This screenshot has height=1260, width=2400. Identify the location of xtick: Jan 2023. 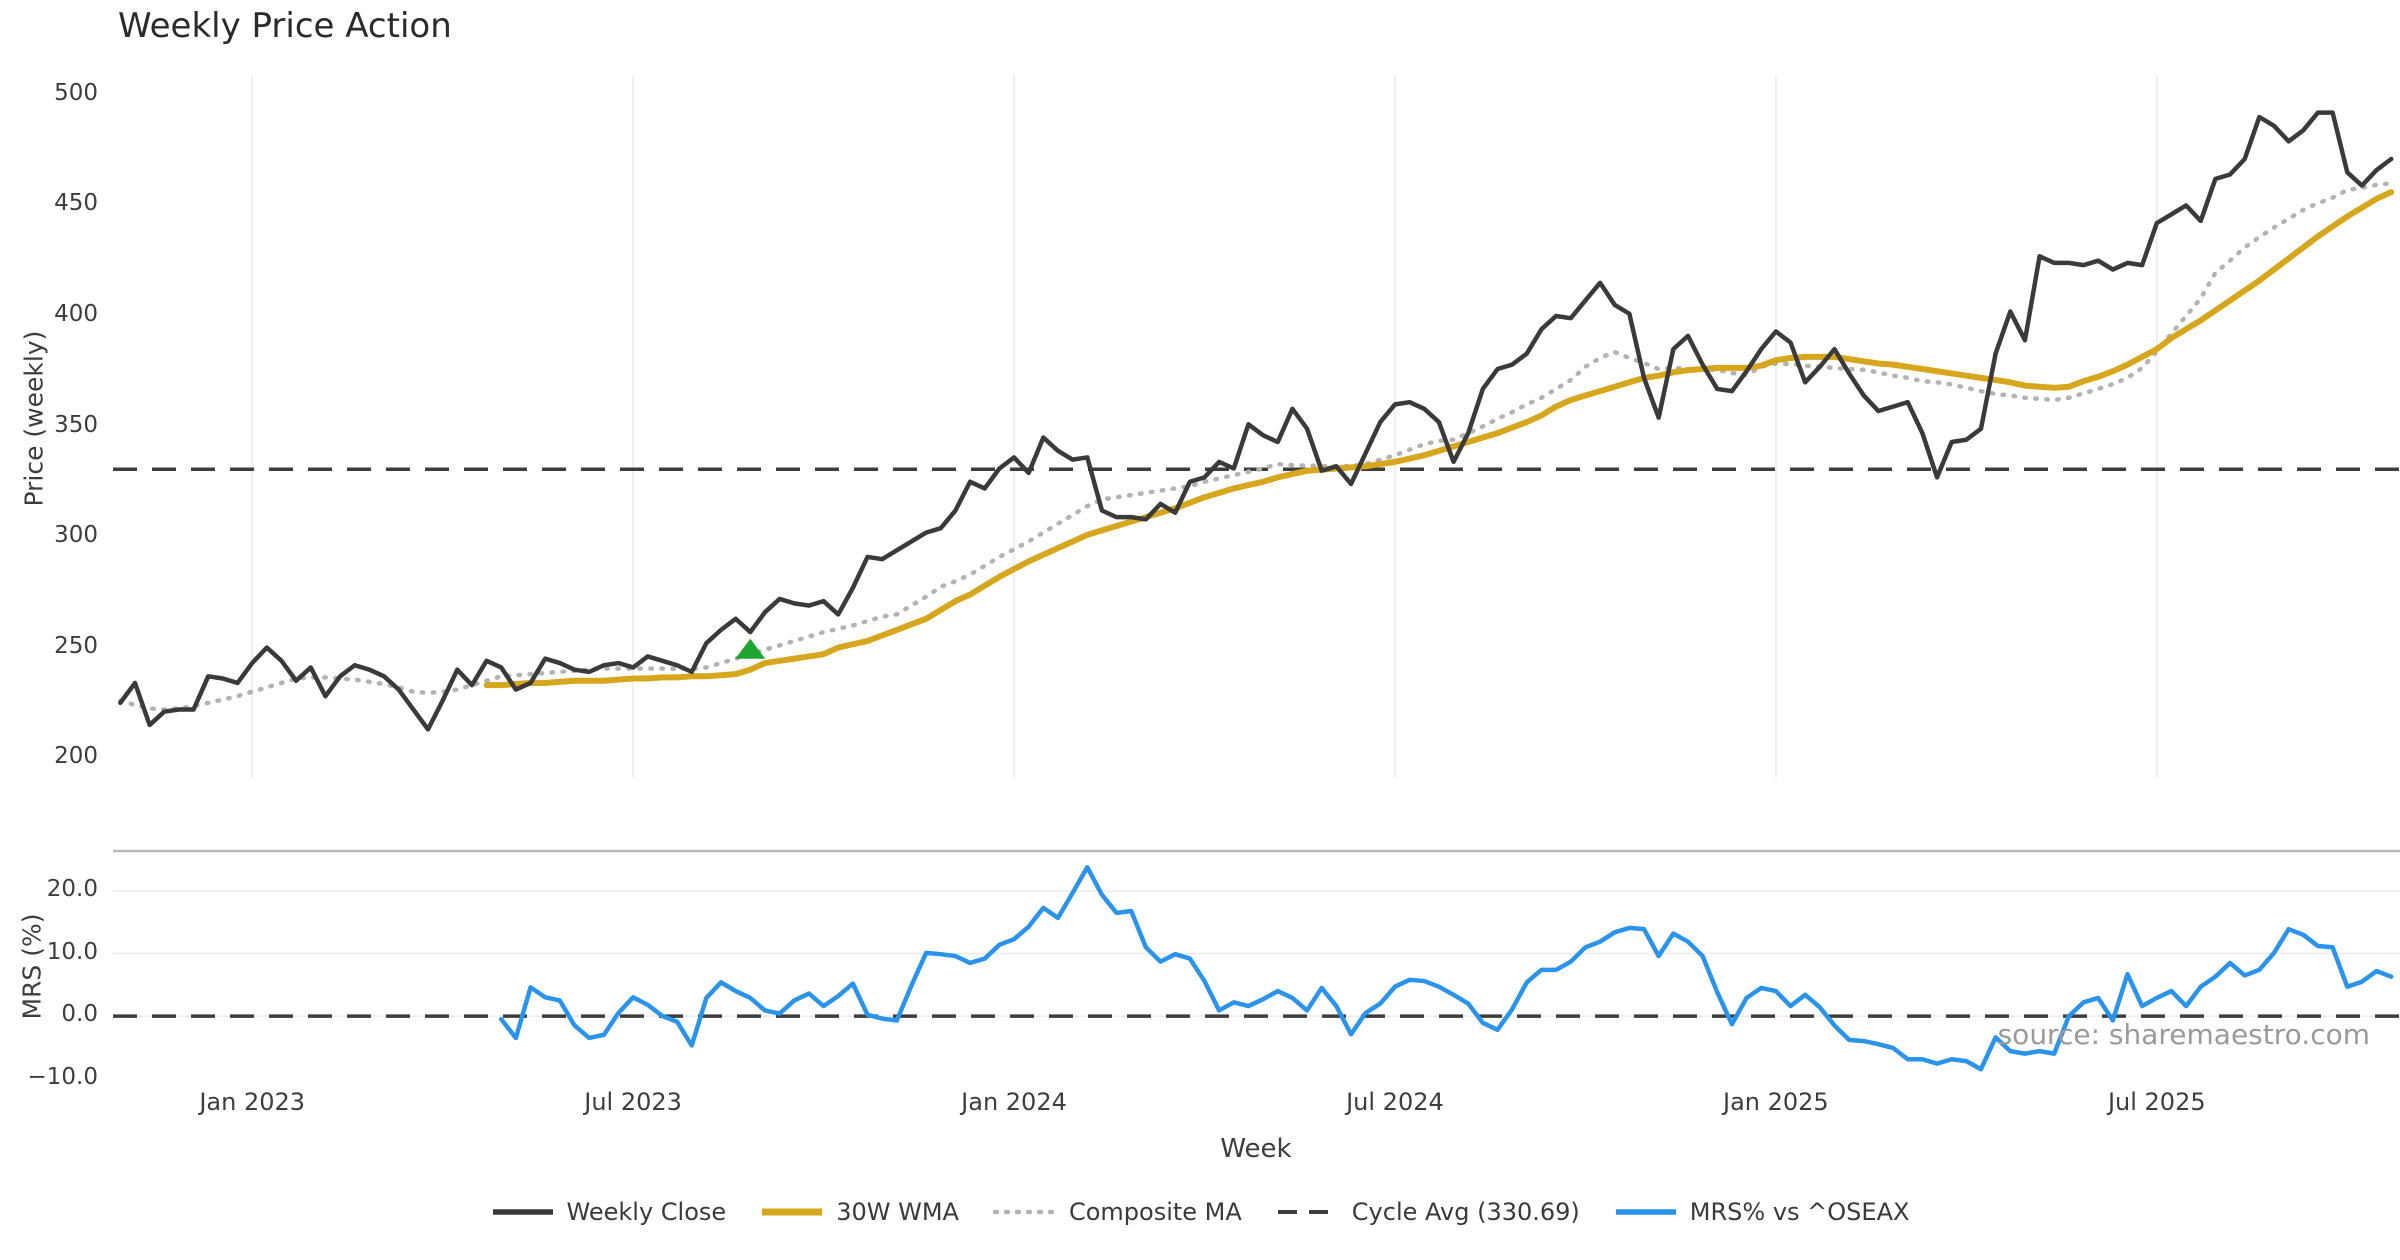
(252, 1102).